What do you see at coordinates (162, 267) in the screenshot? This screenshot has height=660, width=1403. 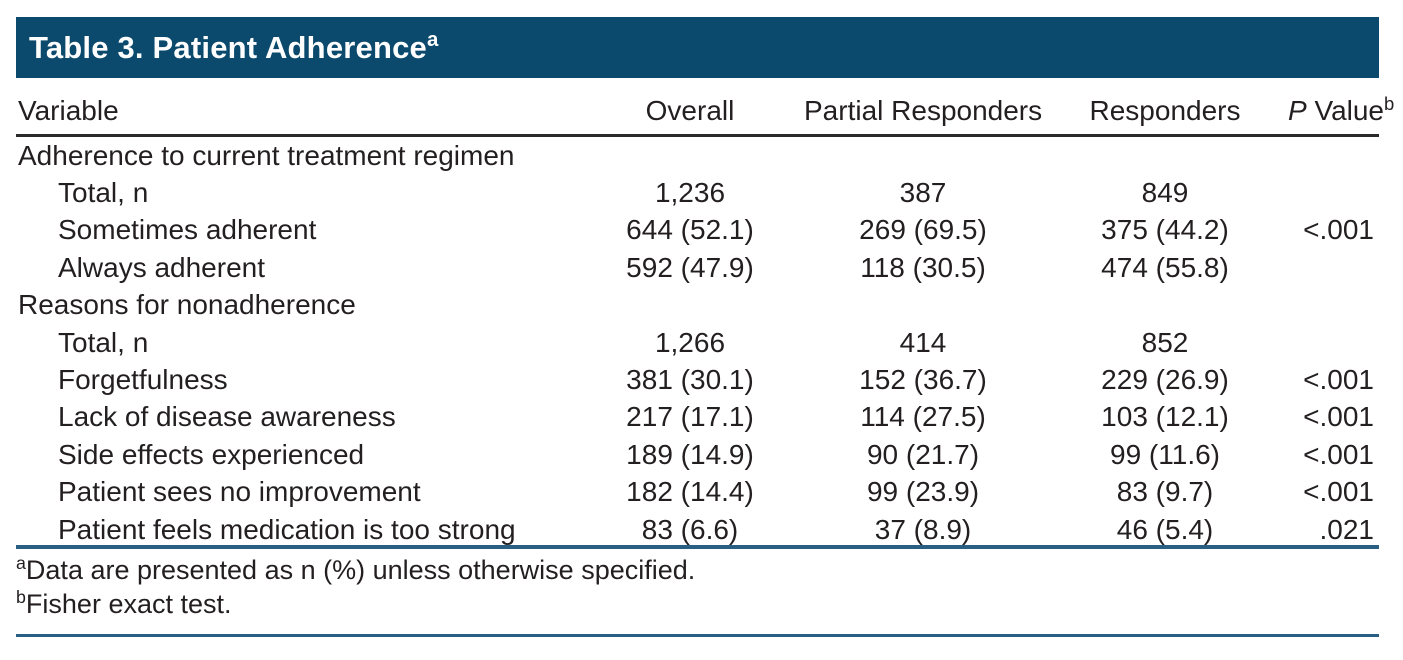 I see `cell-variable: Always adherent` at bounding box center [162, 267].